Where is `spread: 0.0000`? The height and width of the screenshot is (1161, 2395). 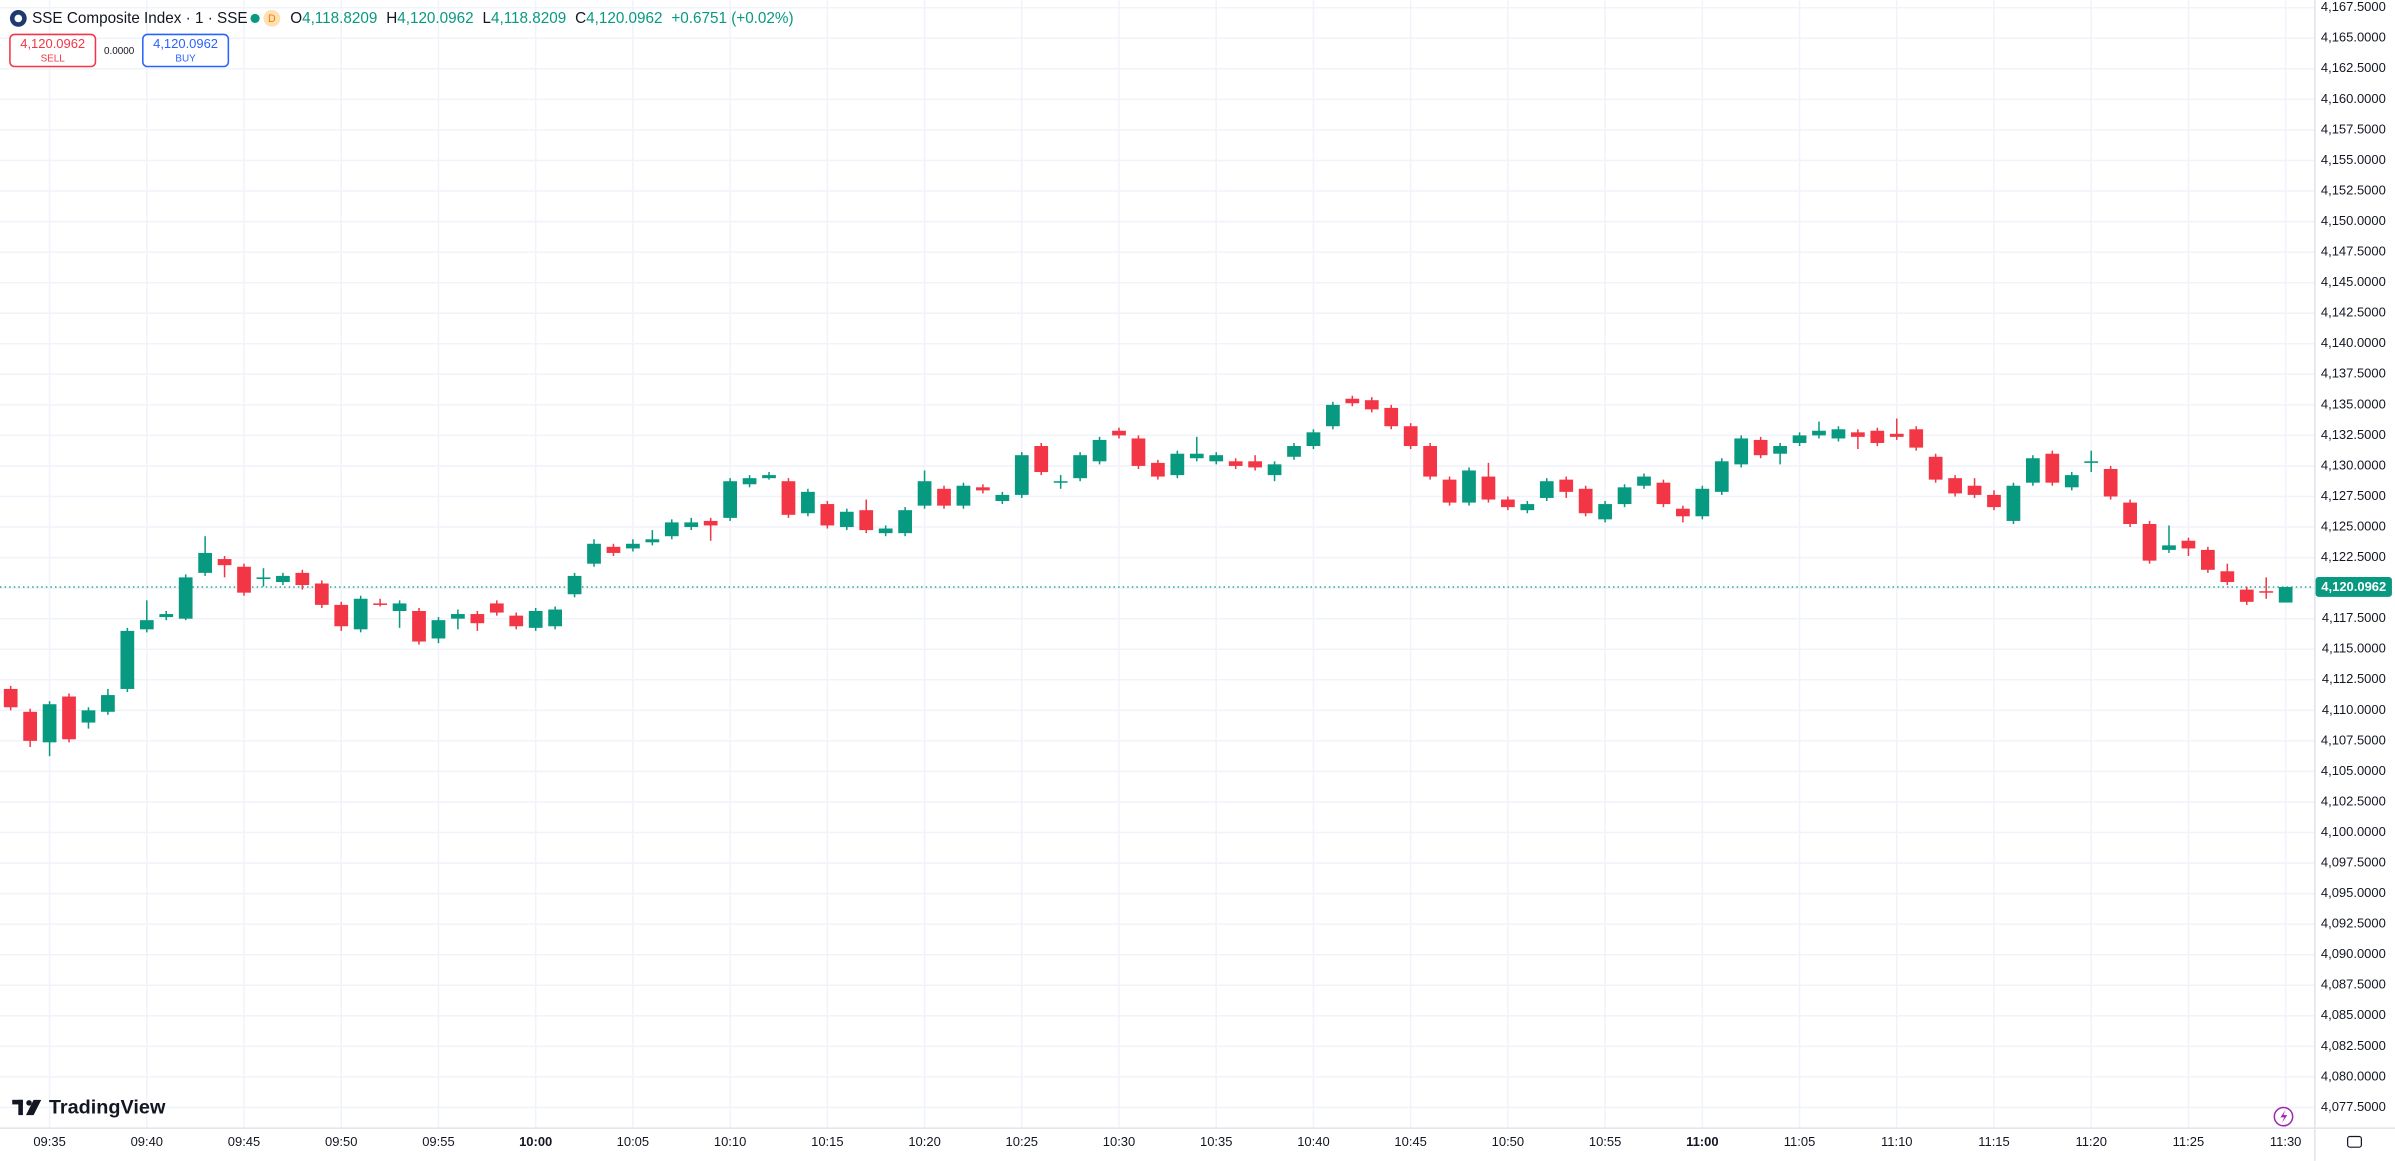
spread: 0.0000 is located at coordinates (119, 51).